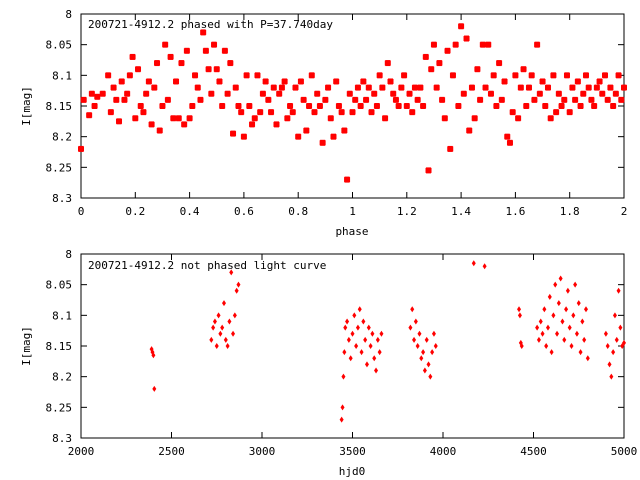 The image size is (640, 480). What do you see at coordinates (298, 211) in the screenshot?
I see `x-tick-label: 0.8` at bounding box center [298, 211].